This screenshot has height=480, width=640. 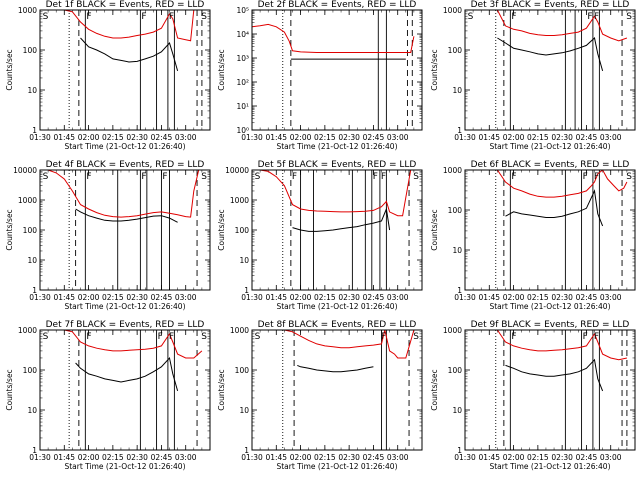 I want to click on panel-title: Det 9f BLACK = Events, RED = LLD, so click(x=550, y=325).